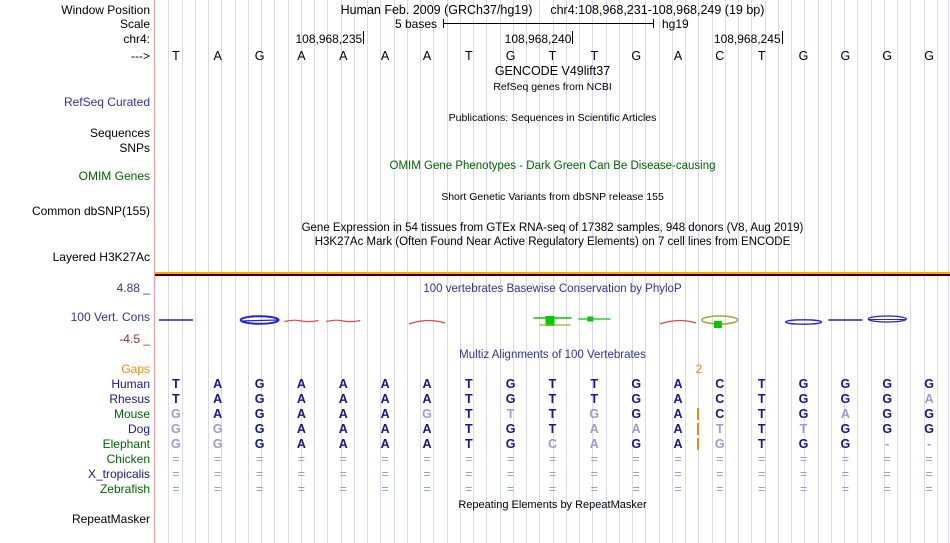 The height and width of the screenshot is (543, 950). What do you see at coordinates (90, 211) in the screenshot?
I see `track-label-common-dbsnp: Common dbSNP(155)` at bounding box center [90, 211].